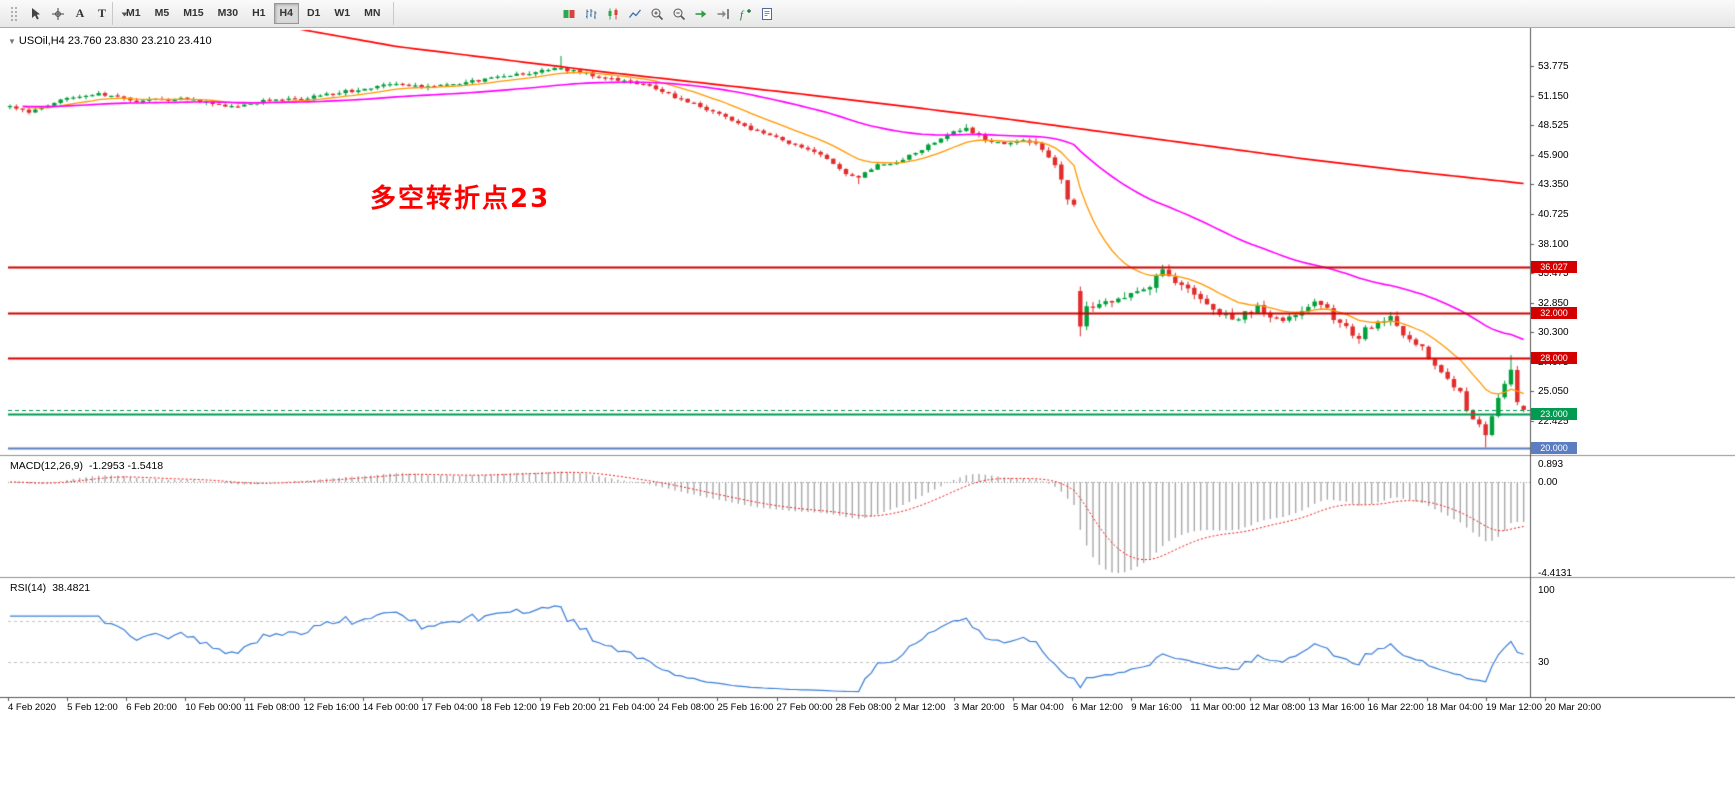  I want to click on time-scale-label: 17 Feb 04:00, so click(449, 707).